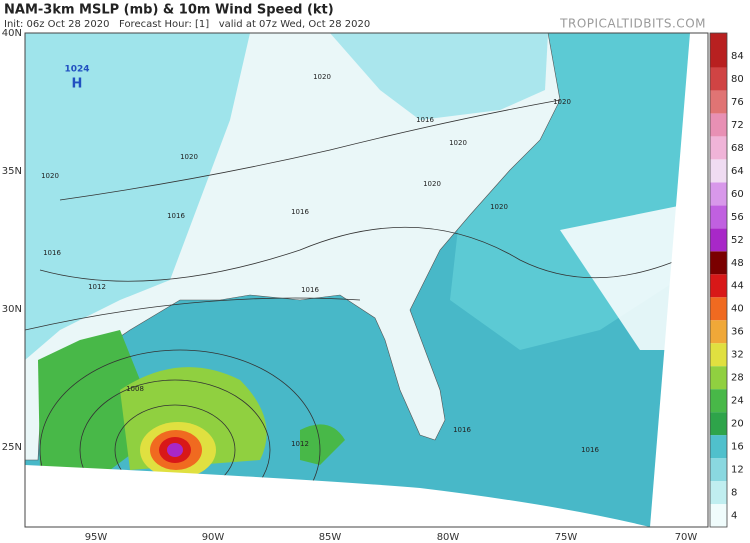  I want to click on lat-label: 40N, so click(12, 33).